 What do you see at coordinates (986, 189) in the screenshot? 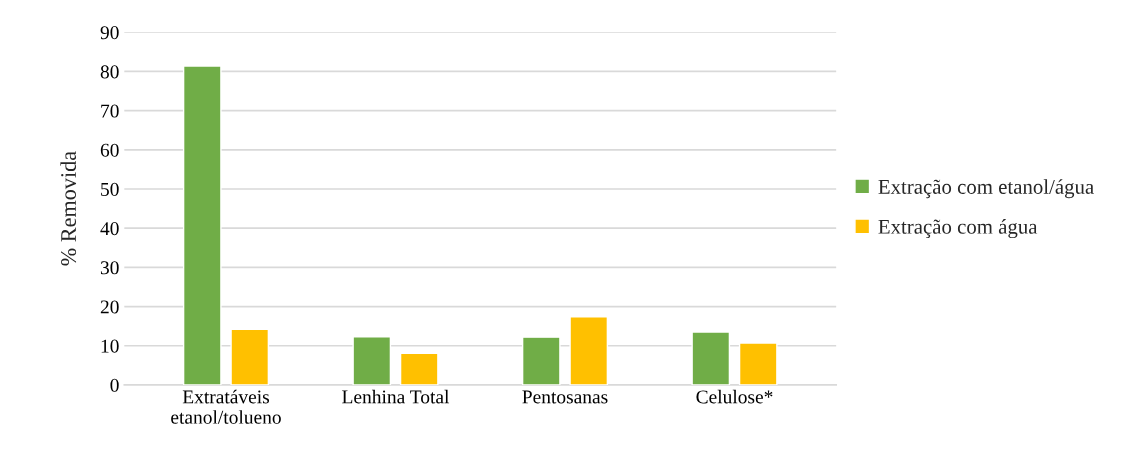
I see `legend-label: Extração com etanol/água` at bounding box center [986, 189].